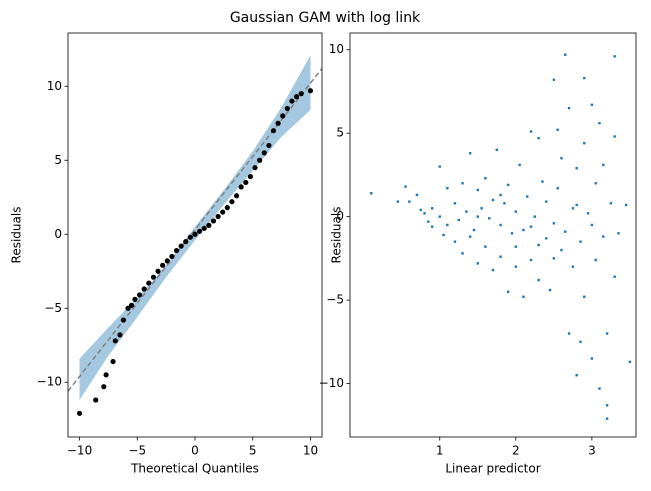 Image resolution: width=651 pixels, height=491 pixels. Describe the element at coordinates (17, 235) in the screenshot. I see `y-axis-label: Residuals` at that location.